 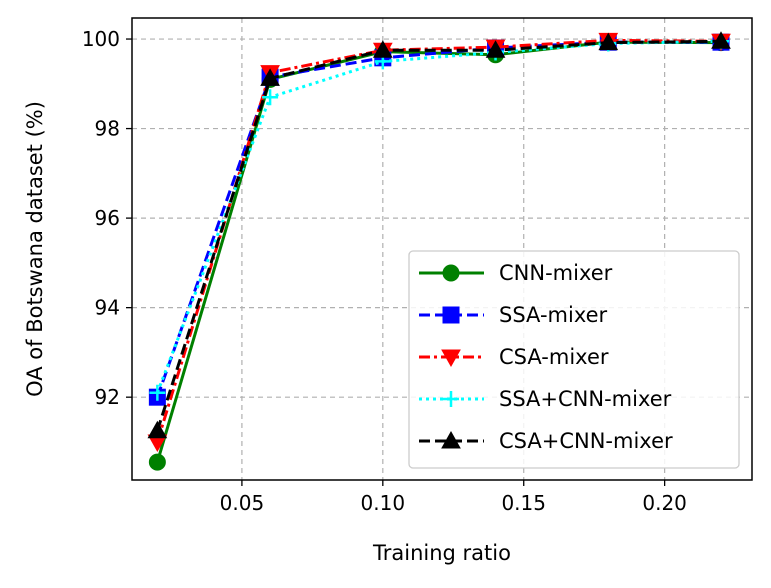 I want to click on x-tick-label: 0.10, so click(x=383, y=503).